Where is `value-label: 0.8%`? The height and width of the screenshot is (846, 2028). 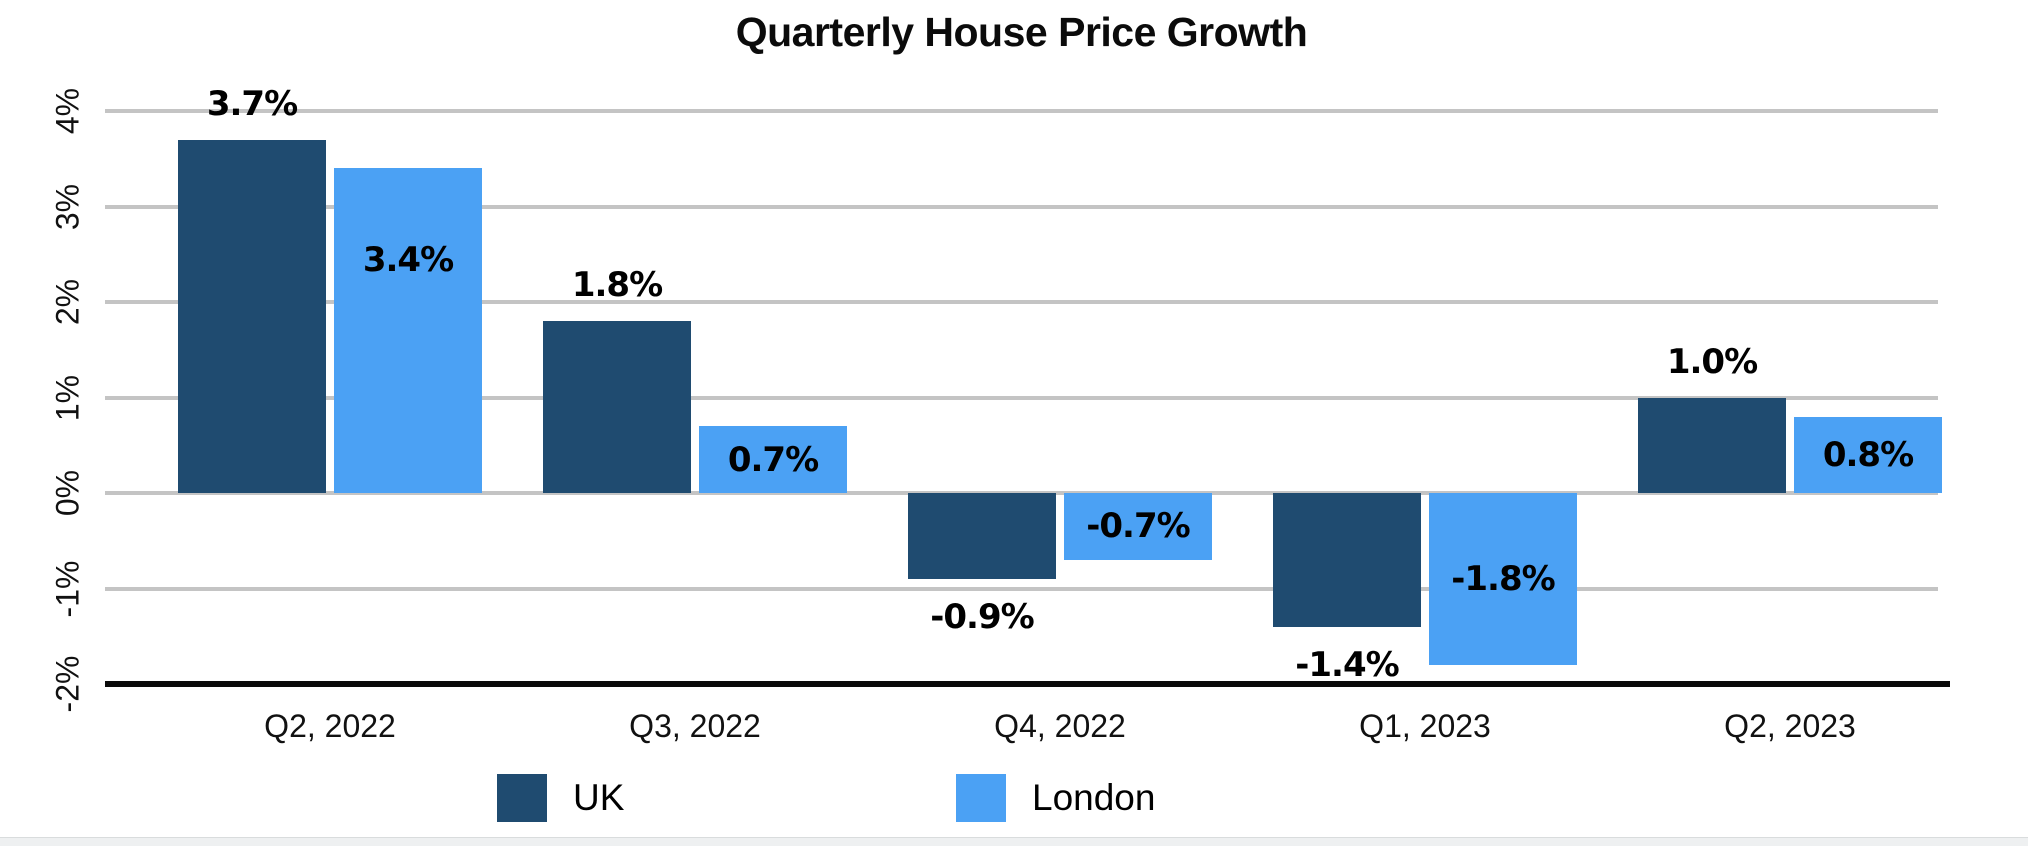
value-label: 0.8% is located at coordinates (1868, 454).